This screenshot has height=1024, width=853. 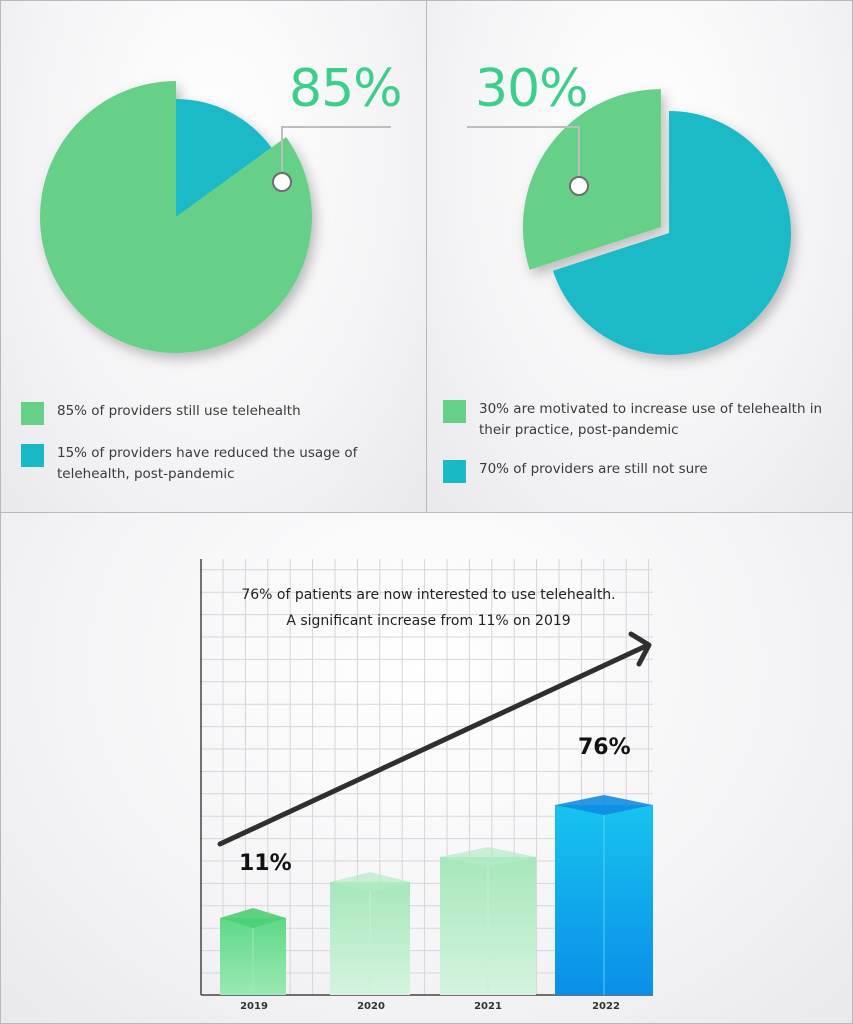 I want to click on bar-2022, so click(x=604, y=895).